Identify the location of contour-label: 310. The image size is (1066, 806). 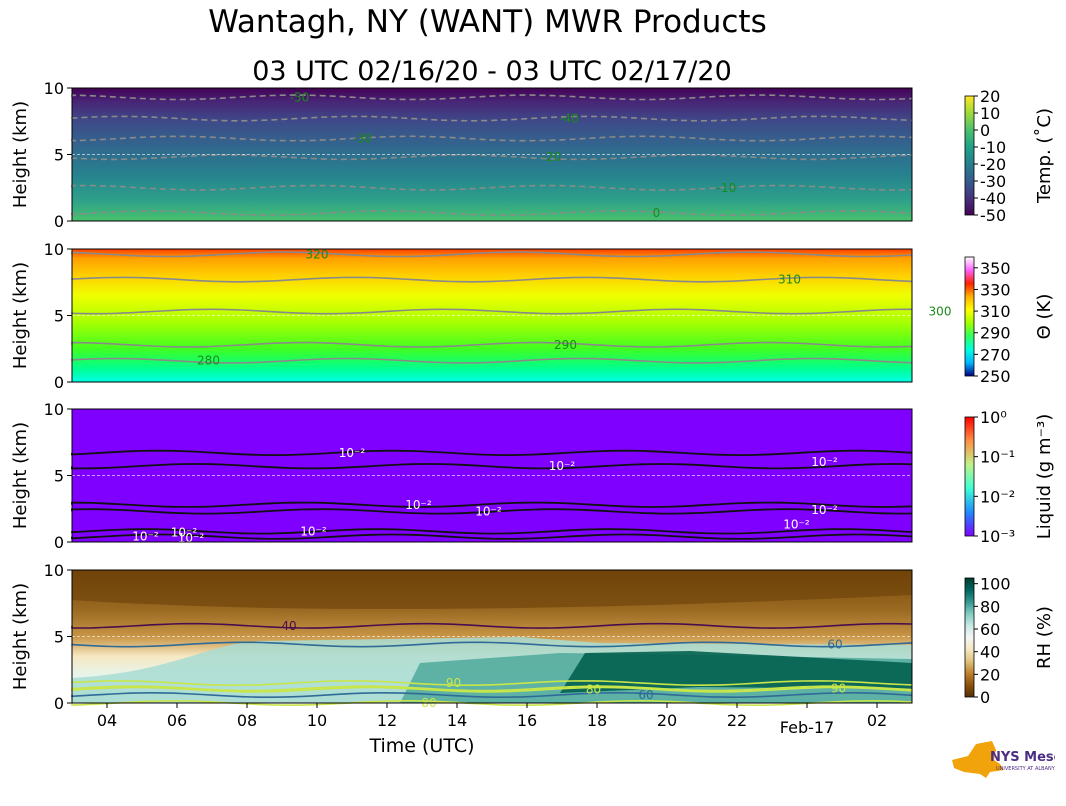
(789, 280).